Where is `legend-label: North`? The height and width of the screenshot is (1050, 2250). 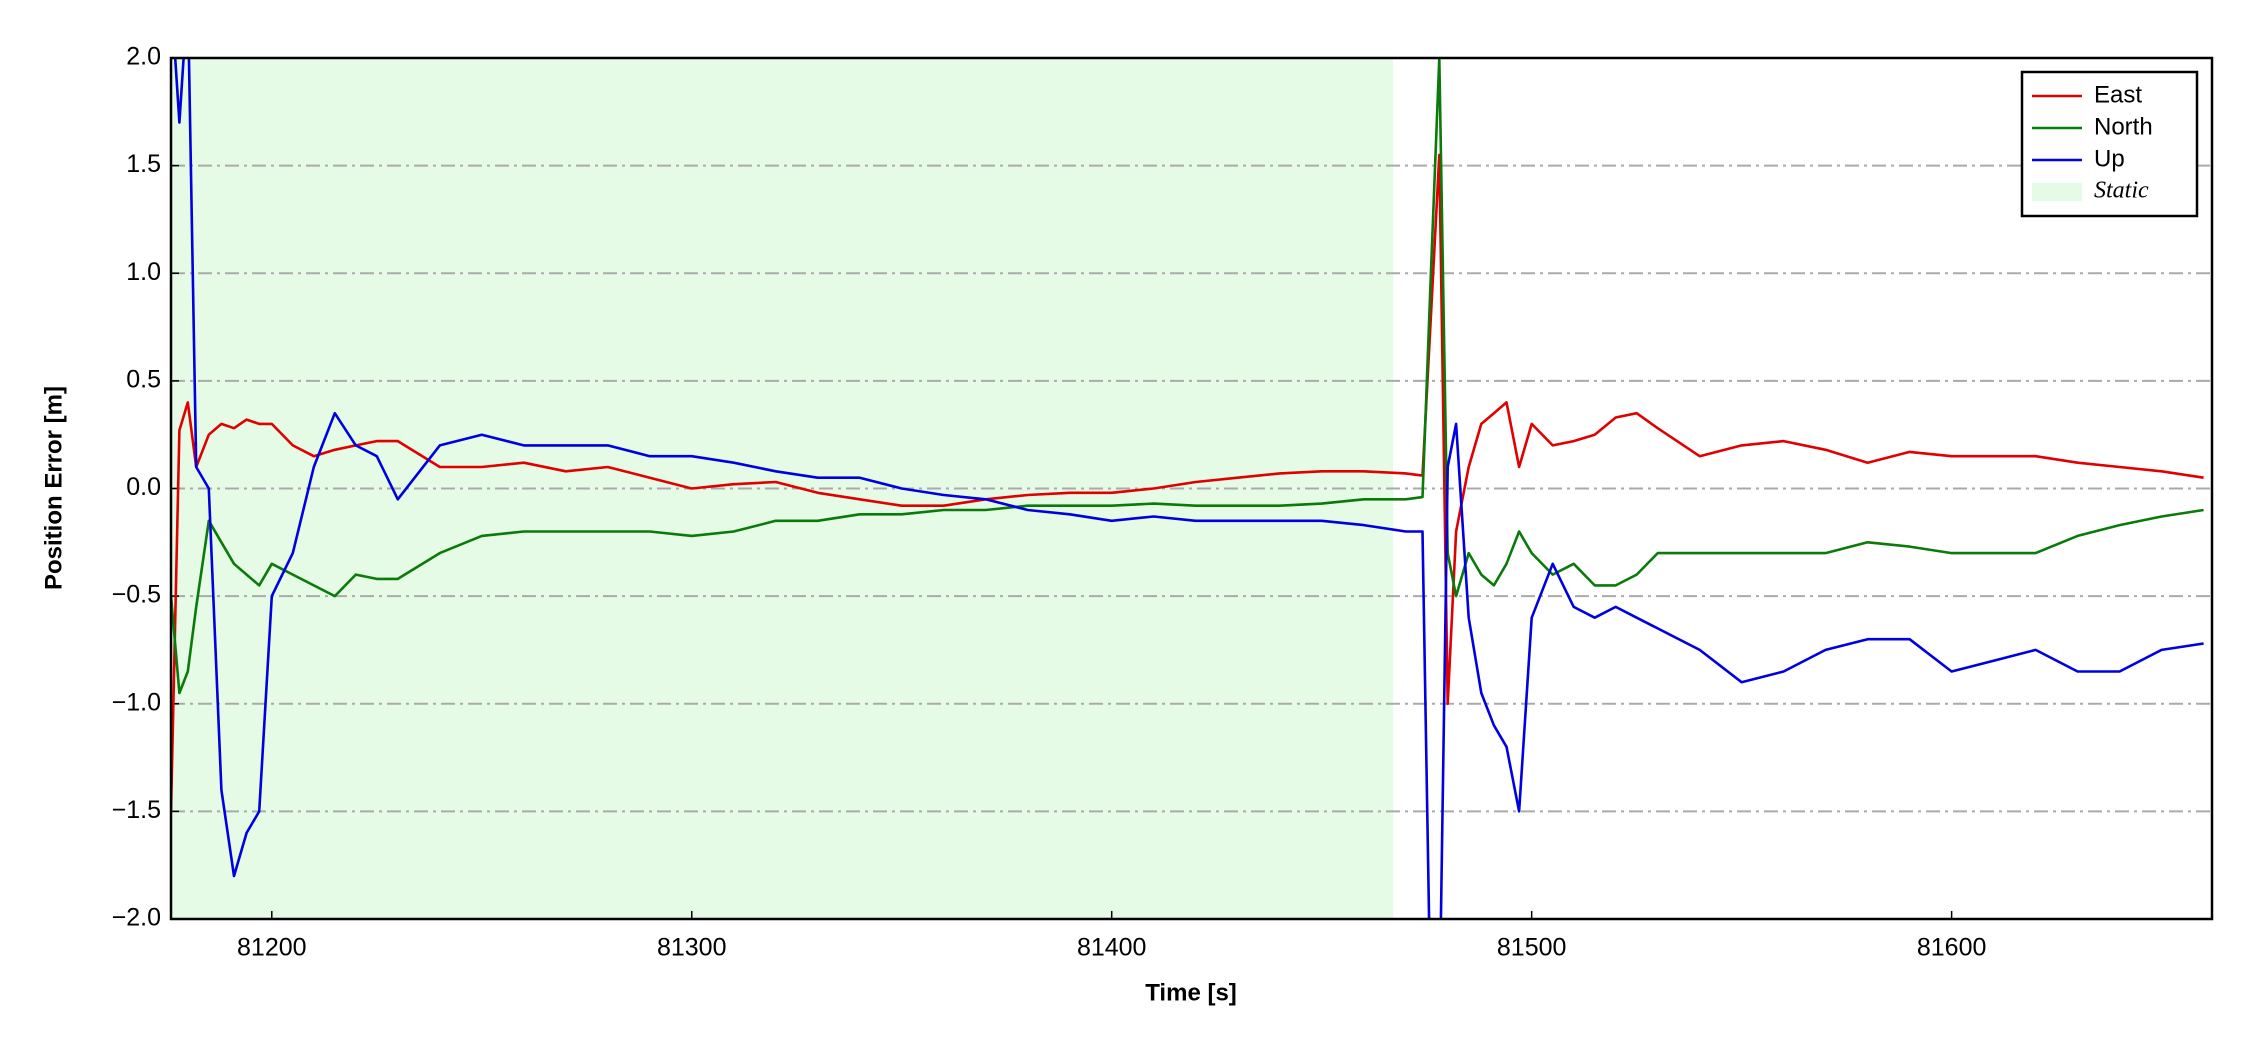 legend-label: North is located at coordinates (2123, 126).